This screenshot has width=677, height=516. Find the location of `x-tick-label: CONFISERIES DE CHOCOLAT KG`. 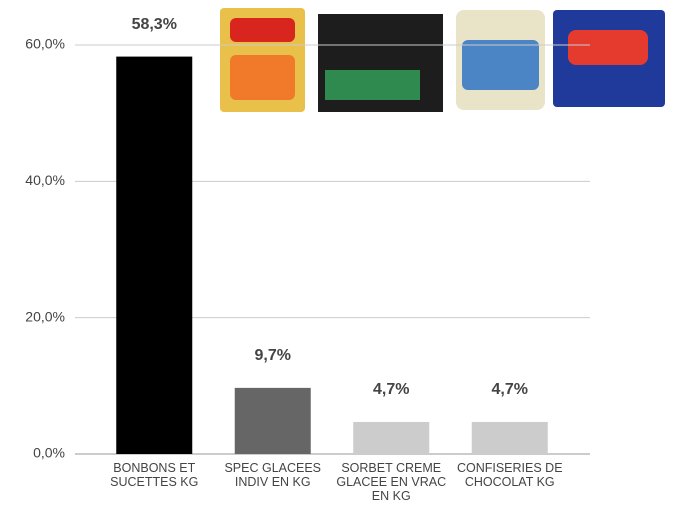

x-tick-label: CONFISERIES DE CHOCOLAT KG is located at coordinates (509, 475).